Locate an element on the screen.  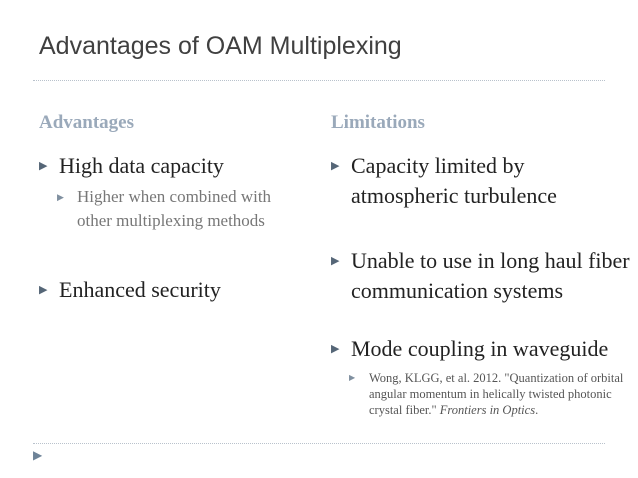
list-item: ▶ Mode coupling in waveguide is located at coordinates (481, 349).